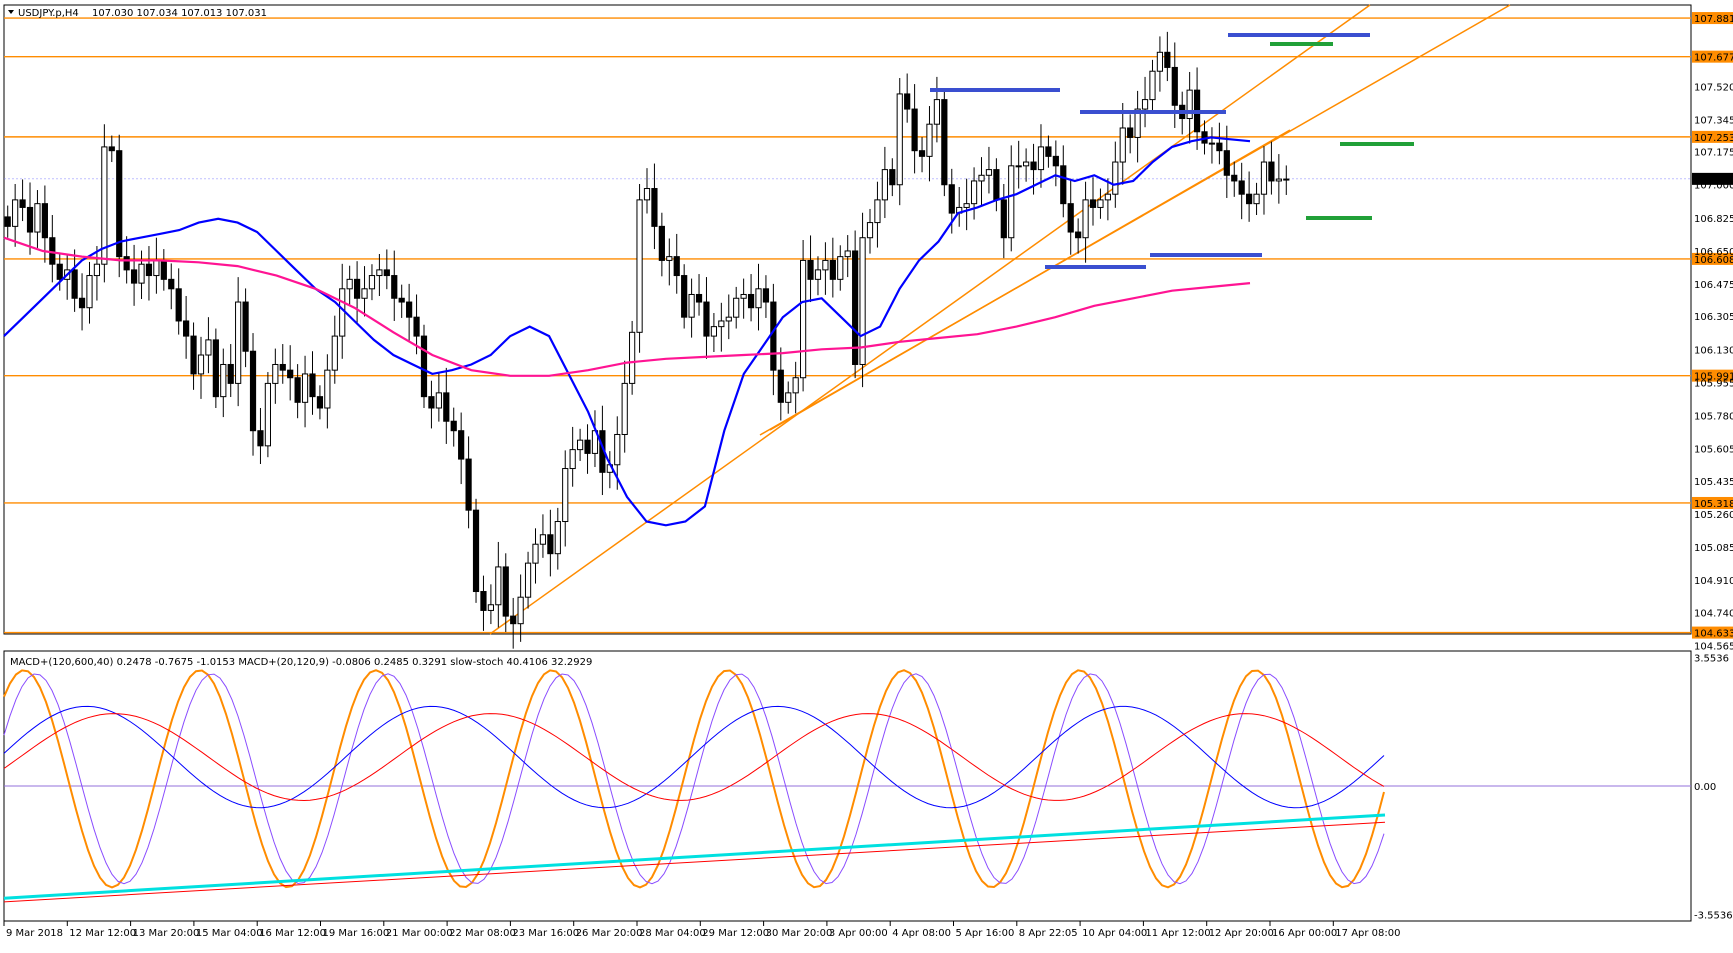  Describe the element at coordinates (1713, 581) in the screenshot. I see `price-axis-label: 104.910` at that location.